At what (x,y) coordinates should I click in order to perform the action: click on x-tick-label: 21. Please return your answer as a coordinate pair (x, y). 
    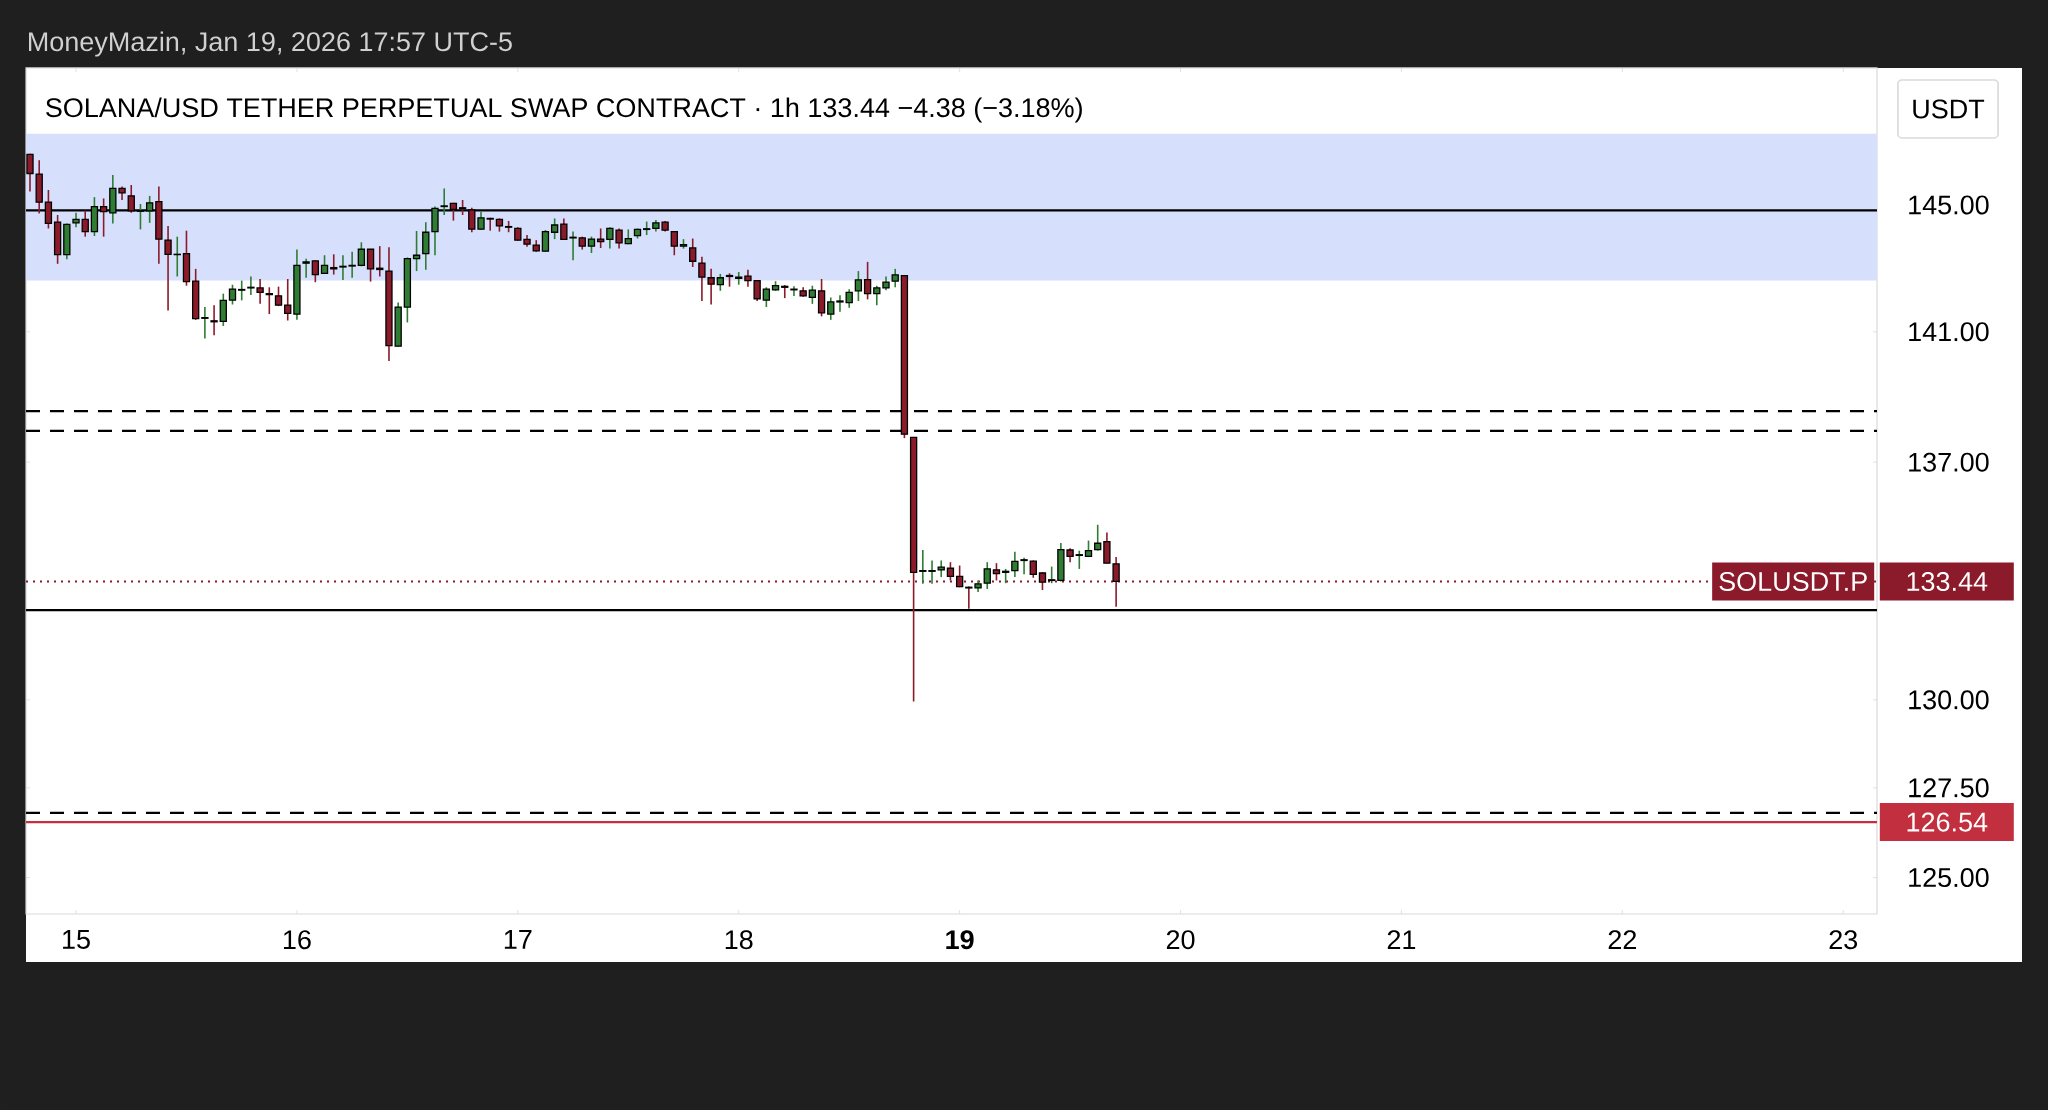
    Looking at the image, I should click on (1401, 939).